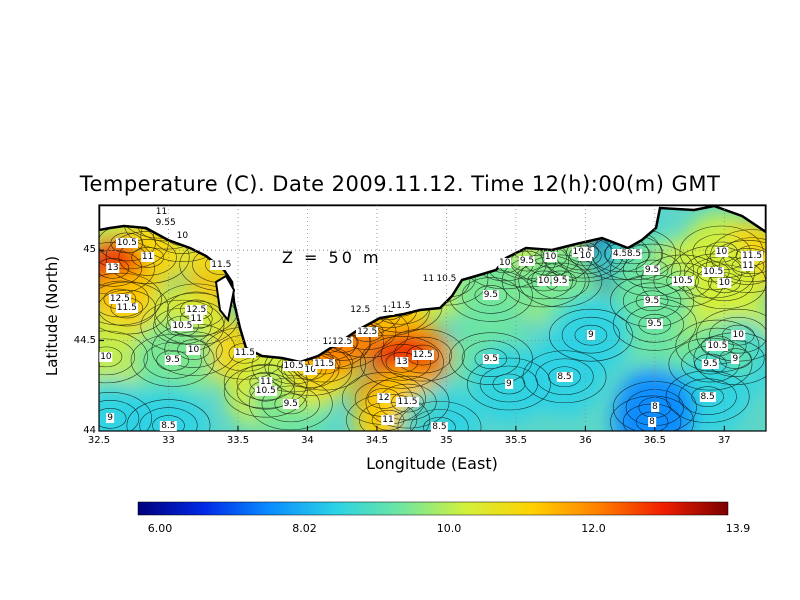 The height and width of the screenshot is (600, 800). I want to click on colorbar-label: 12.0, so click(593, 528).